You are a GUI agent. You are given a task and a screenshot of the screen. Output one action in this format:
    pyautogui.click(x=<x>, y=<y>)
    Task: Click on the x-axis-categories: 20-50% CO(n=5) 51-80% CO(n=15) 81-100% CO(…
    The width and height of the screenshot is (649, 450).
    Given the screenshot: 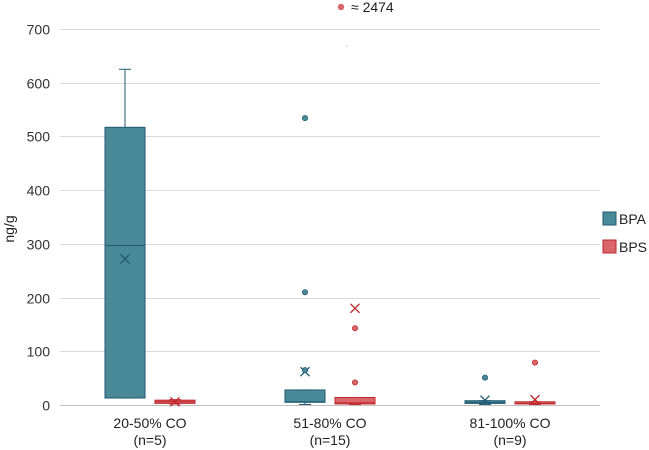 What is the action you would take?
    pyautogui.click(x=331, y=431)
    